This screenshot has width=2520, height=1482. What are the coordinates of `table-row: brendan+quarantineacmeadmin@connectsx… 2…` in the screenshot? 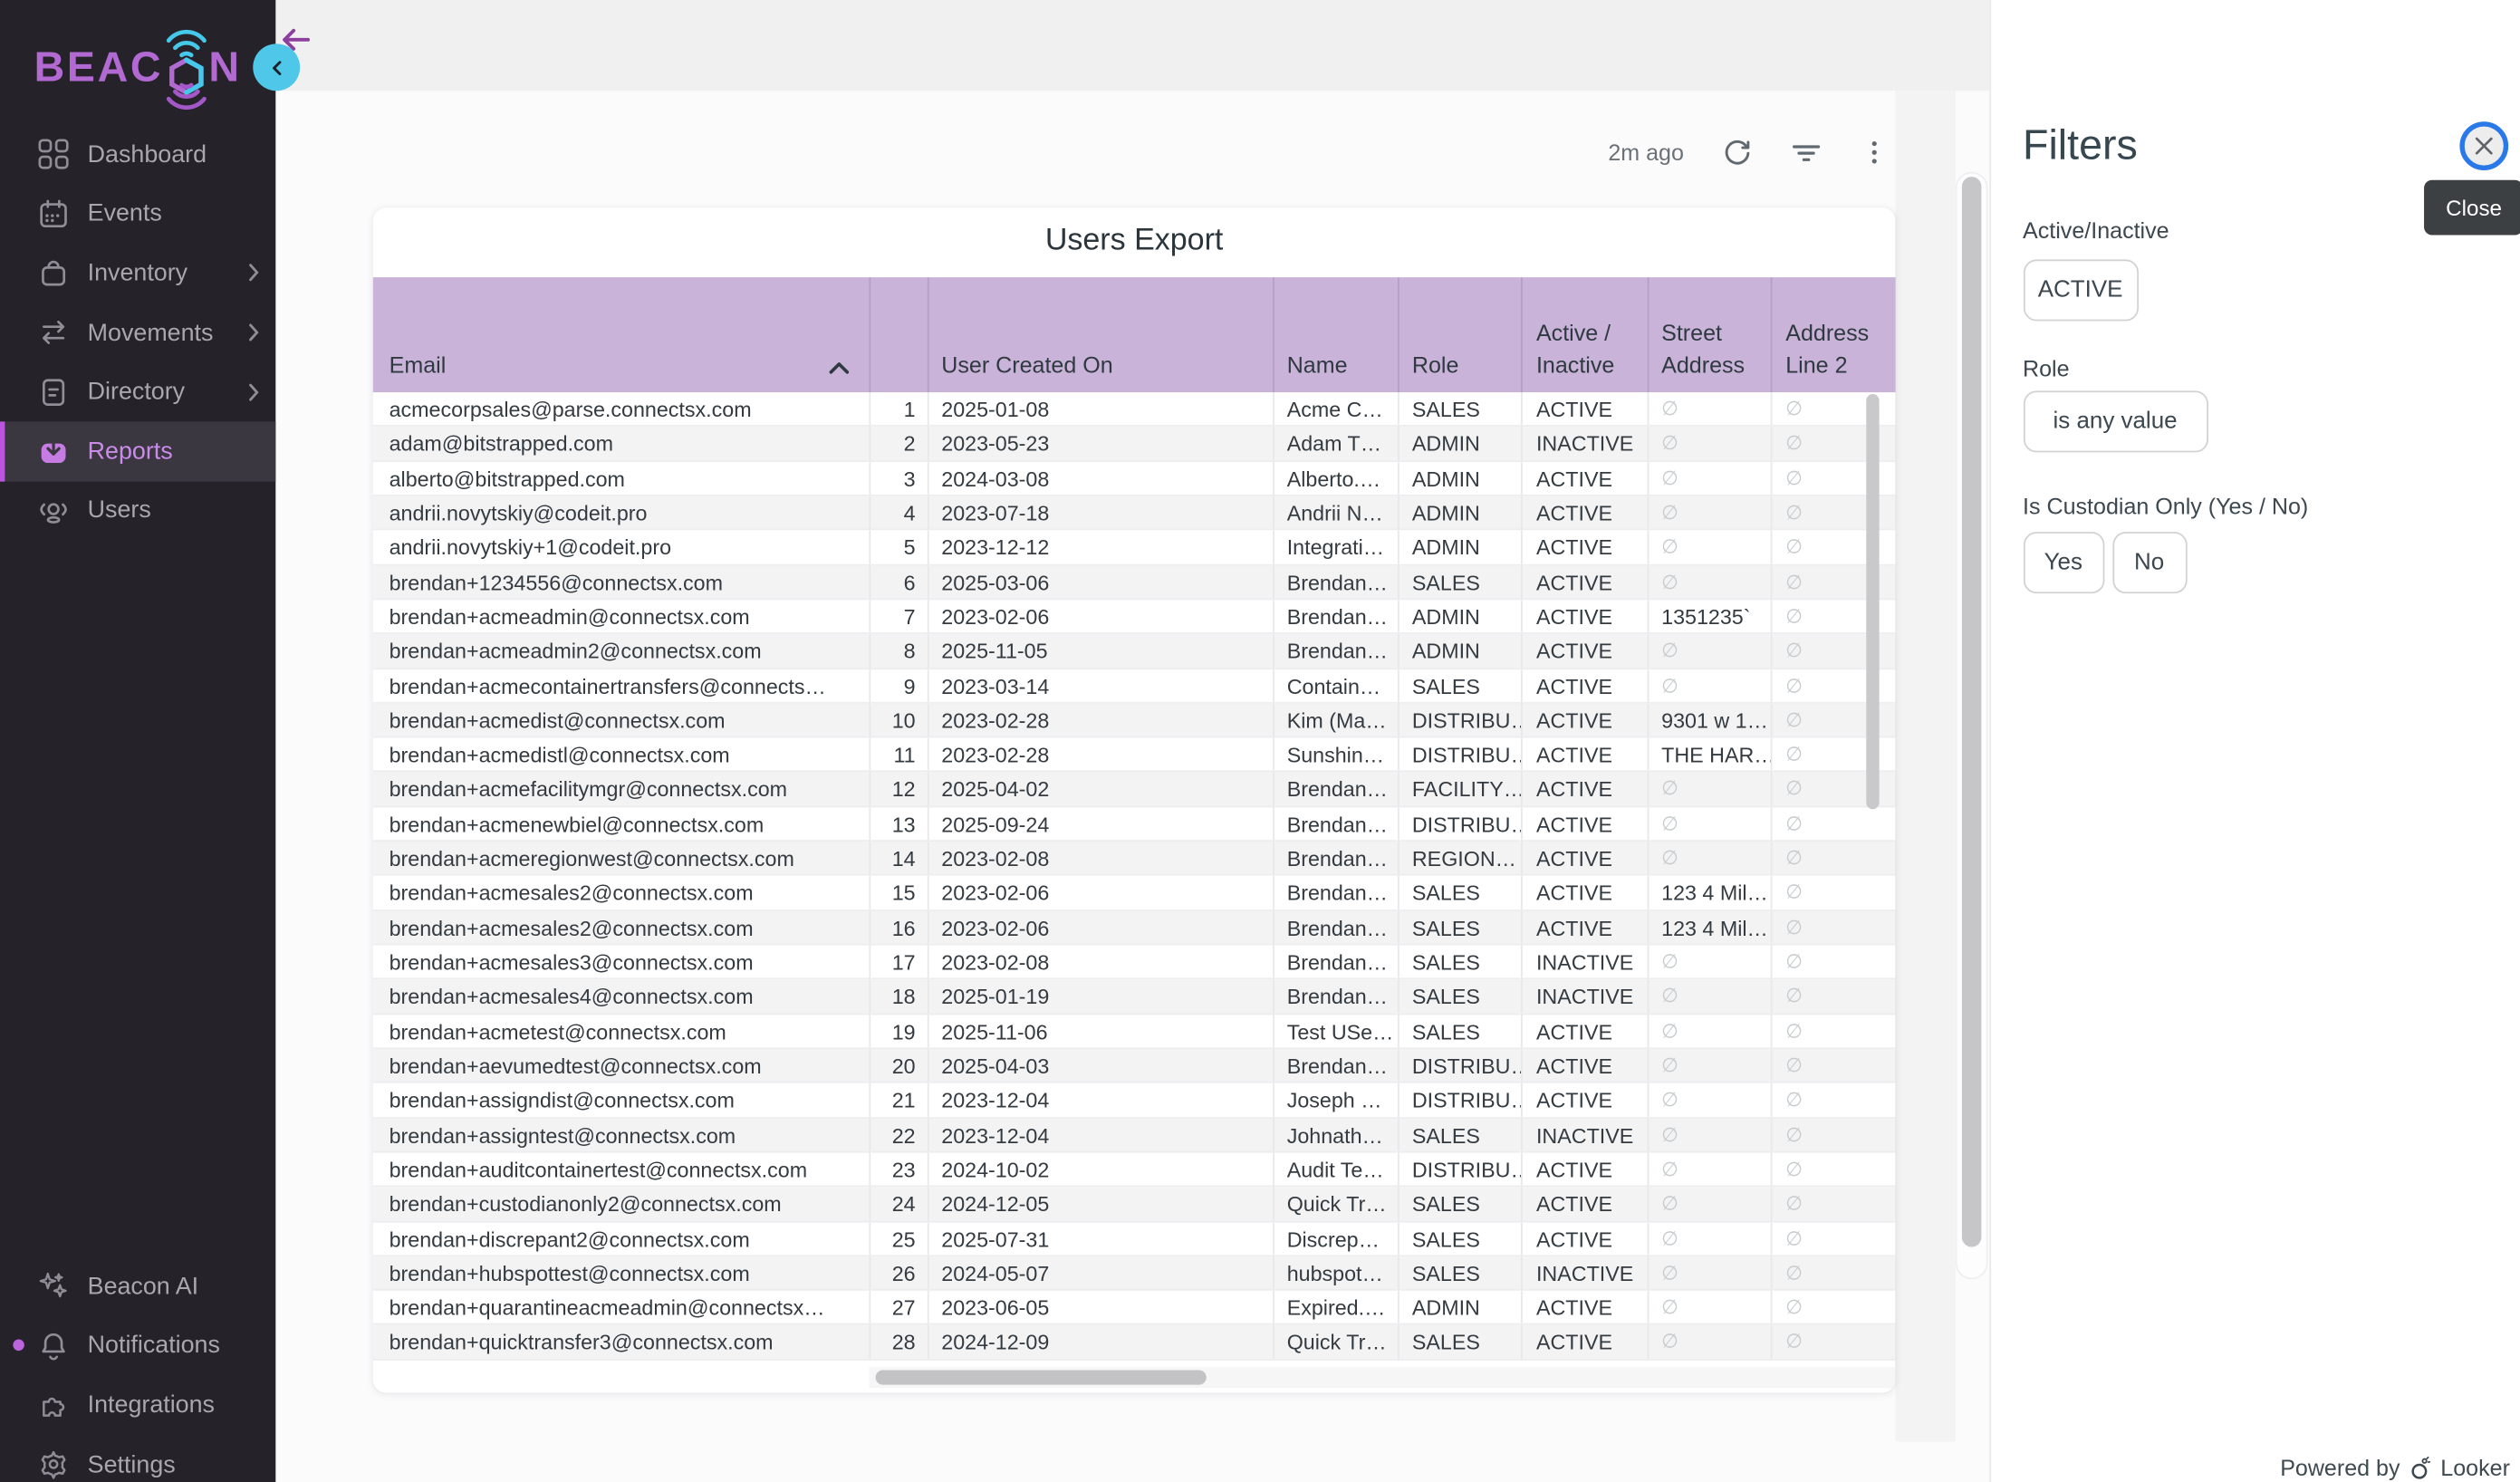 It's located at (1134, 1308).